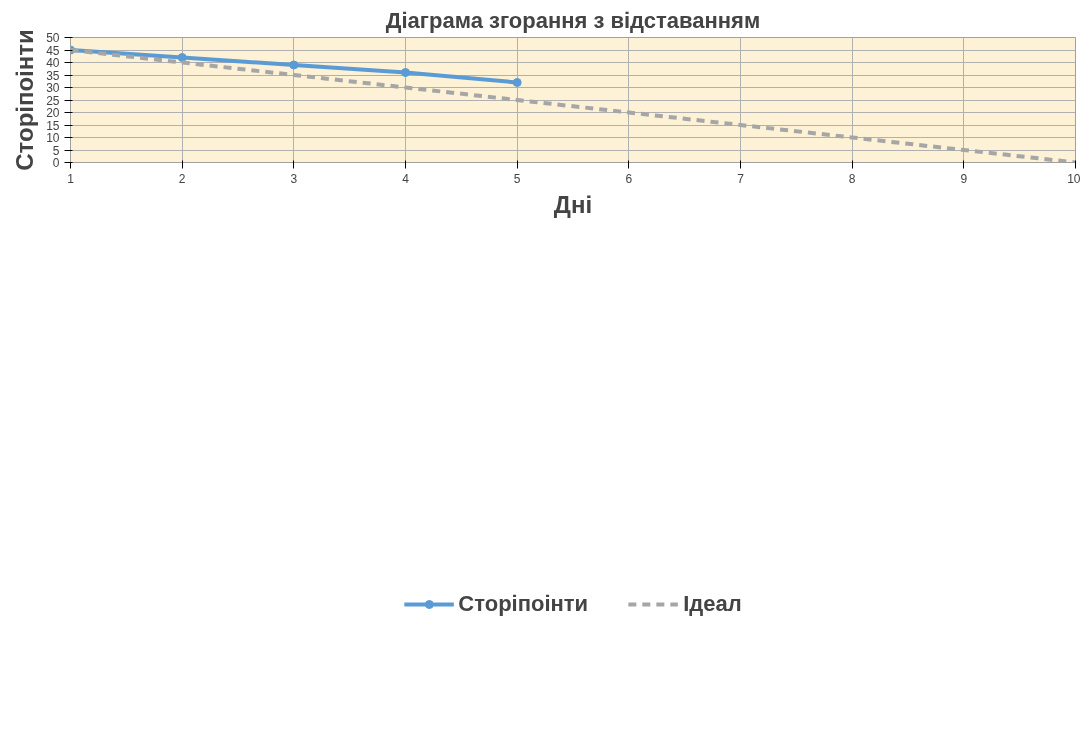 Image resolution: width=1092 pixels, height=747 pixels. I want to click on y-tick-label: 5, so click(56, 150).